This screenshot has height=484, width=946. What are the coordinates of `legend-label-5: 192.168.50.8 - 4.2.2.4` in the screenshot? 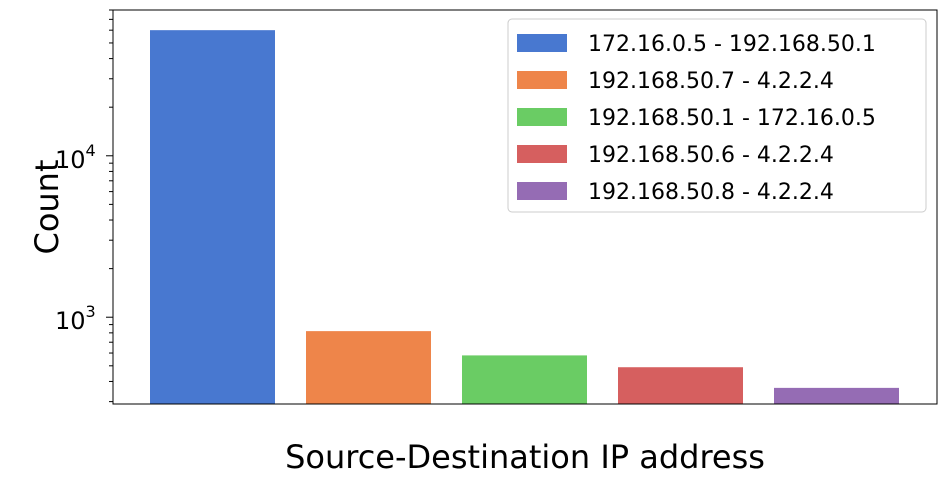 It's located at (711, 192).